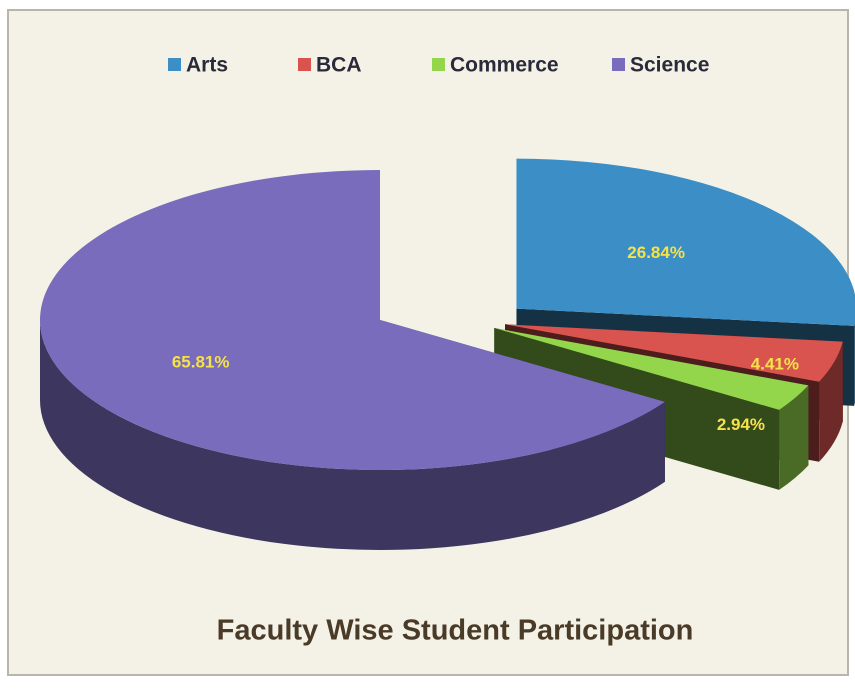  What do you see at coordinates (207, 65) in the screenshot?
I see `legend-label: Arts` at bounding box center [207, 65].